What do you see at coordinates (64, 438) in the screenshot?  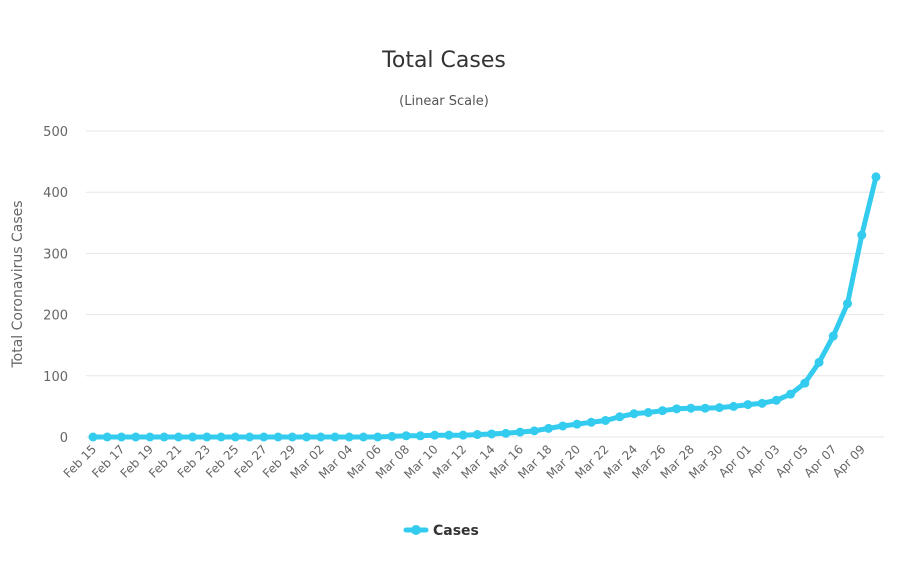 I see `y-tick-label: 0` at bounding box center [64, 438].